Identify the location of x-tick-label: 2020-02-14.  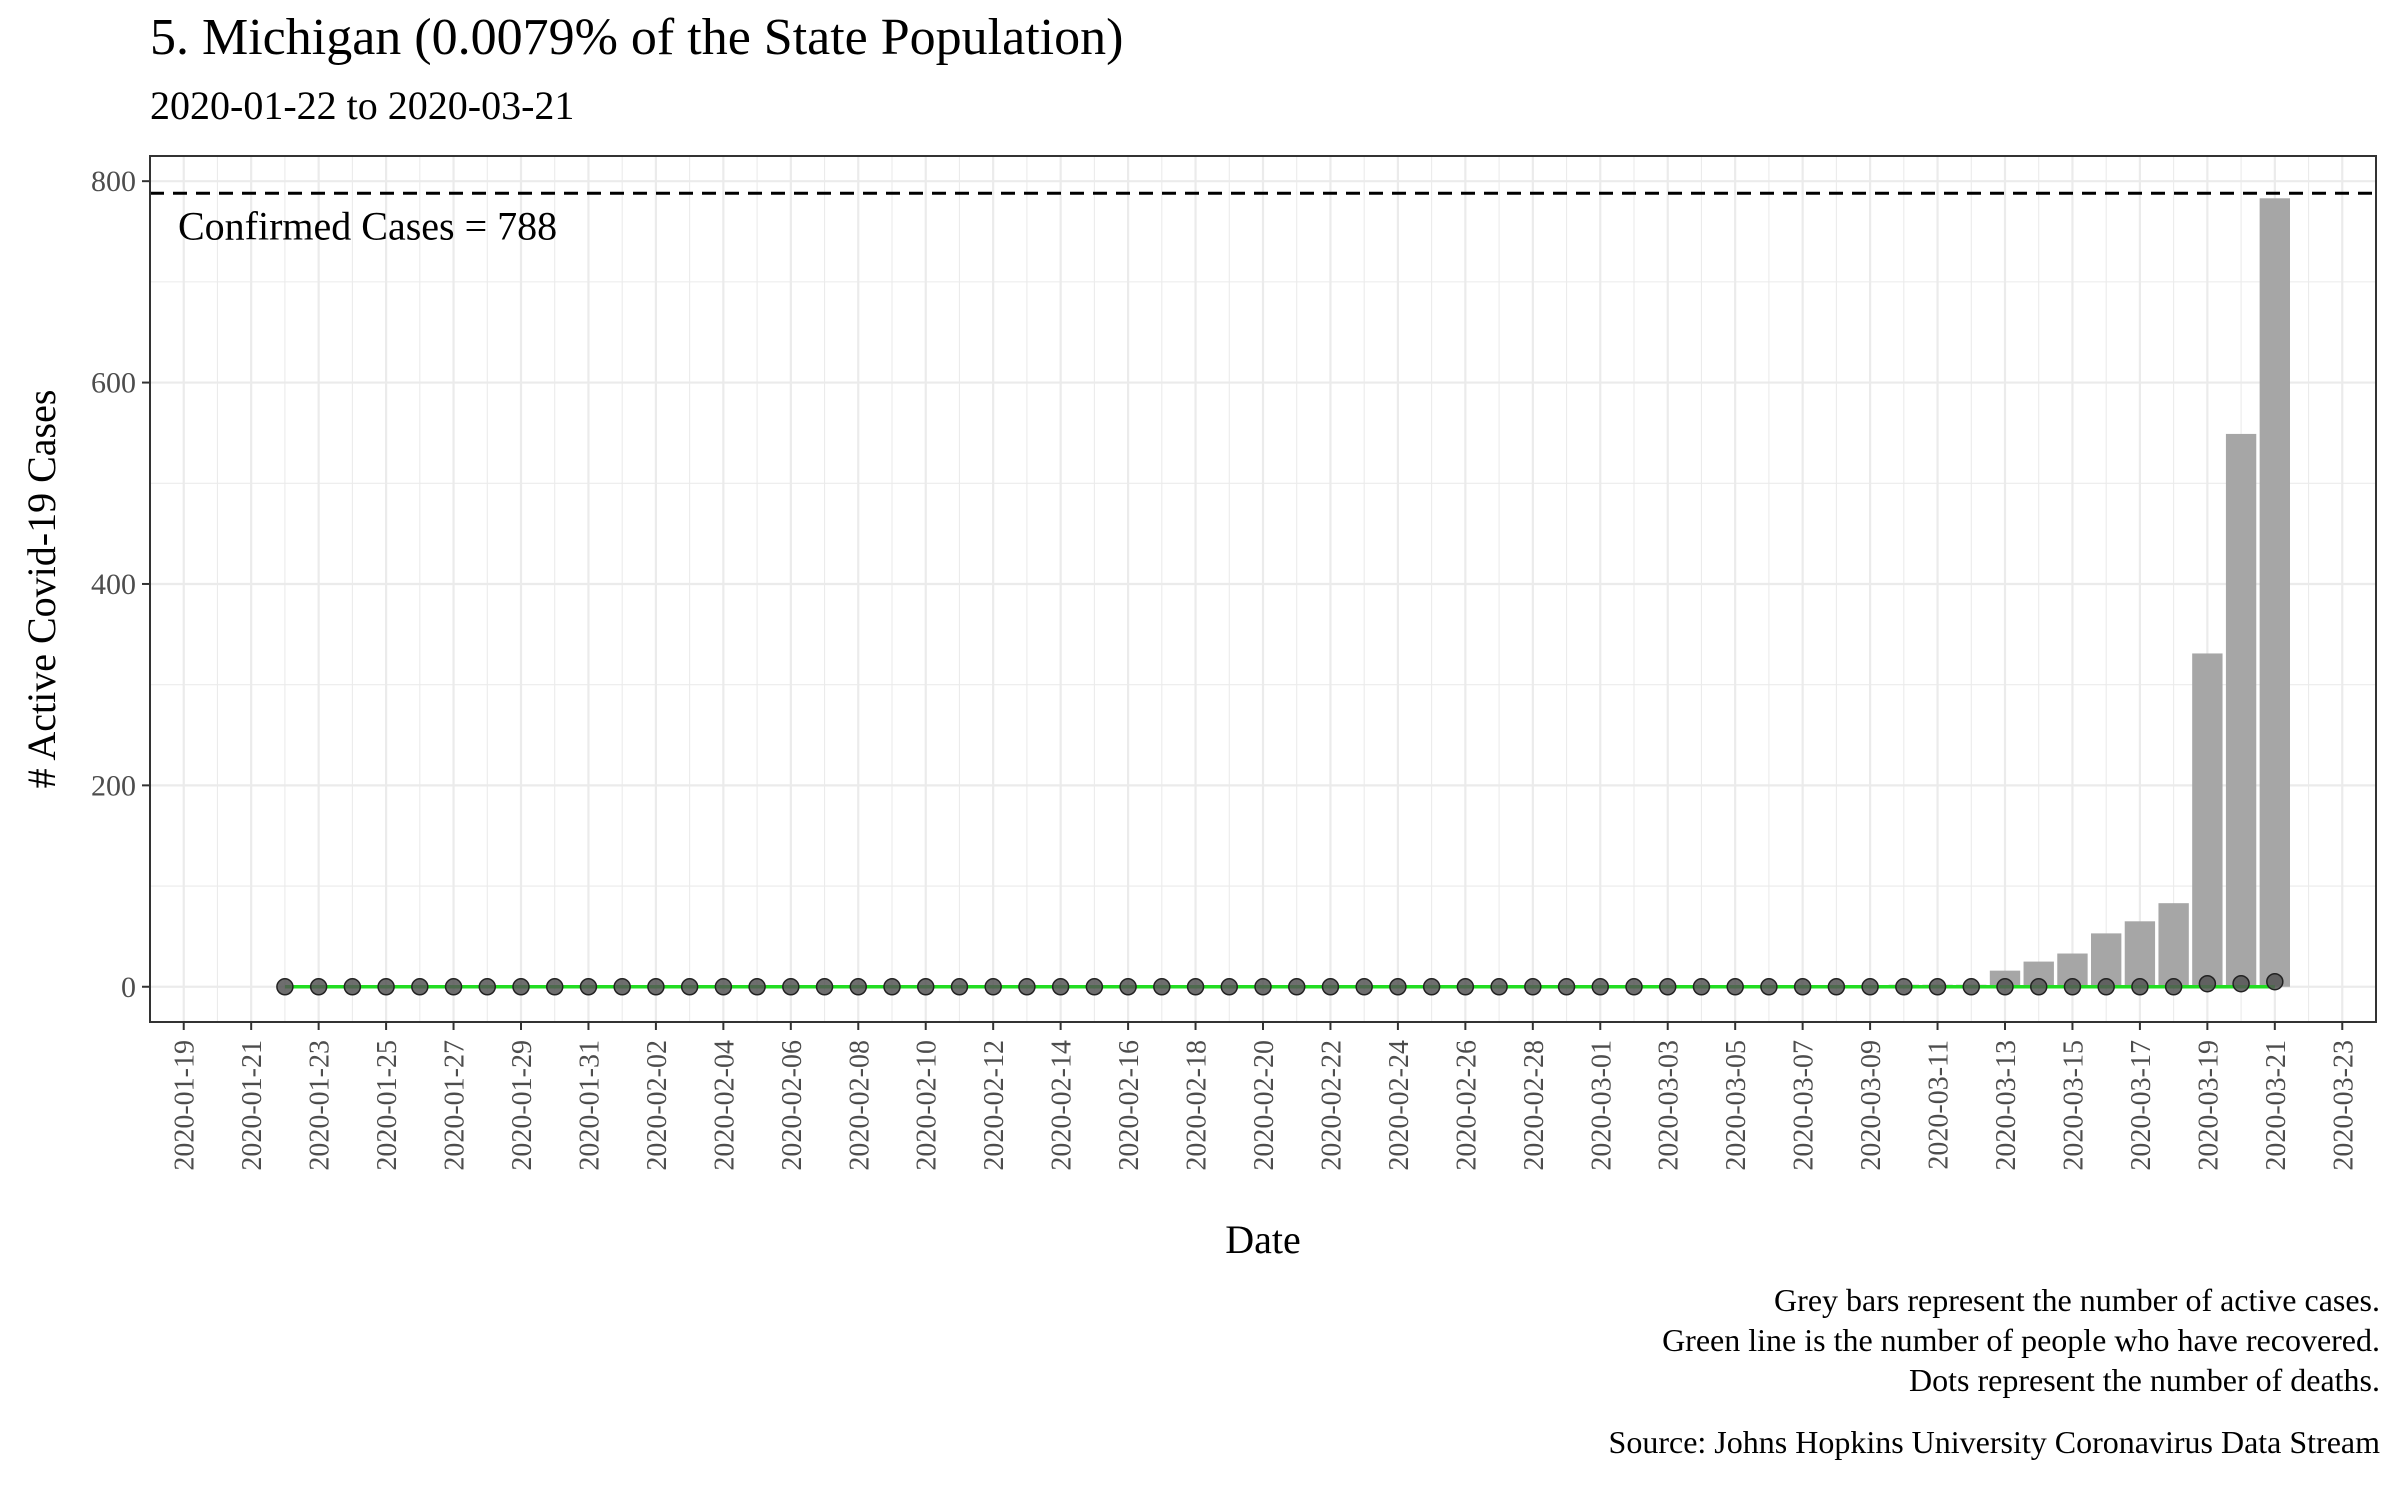
(1062, 1105).